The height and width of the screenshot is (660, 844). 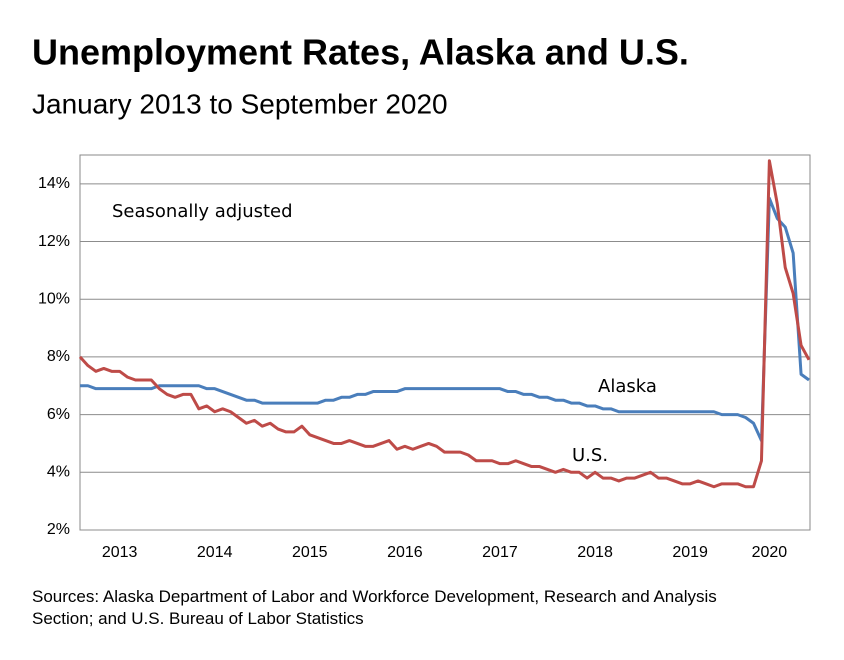 I want to click on y-tick-label: 6%, so click(x=58, y=414).